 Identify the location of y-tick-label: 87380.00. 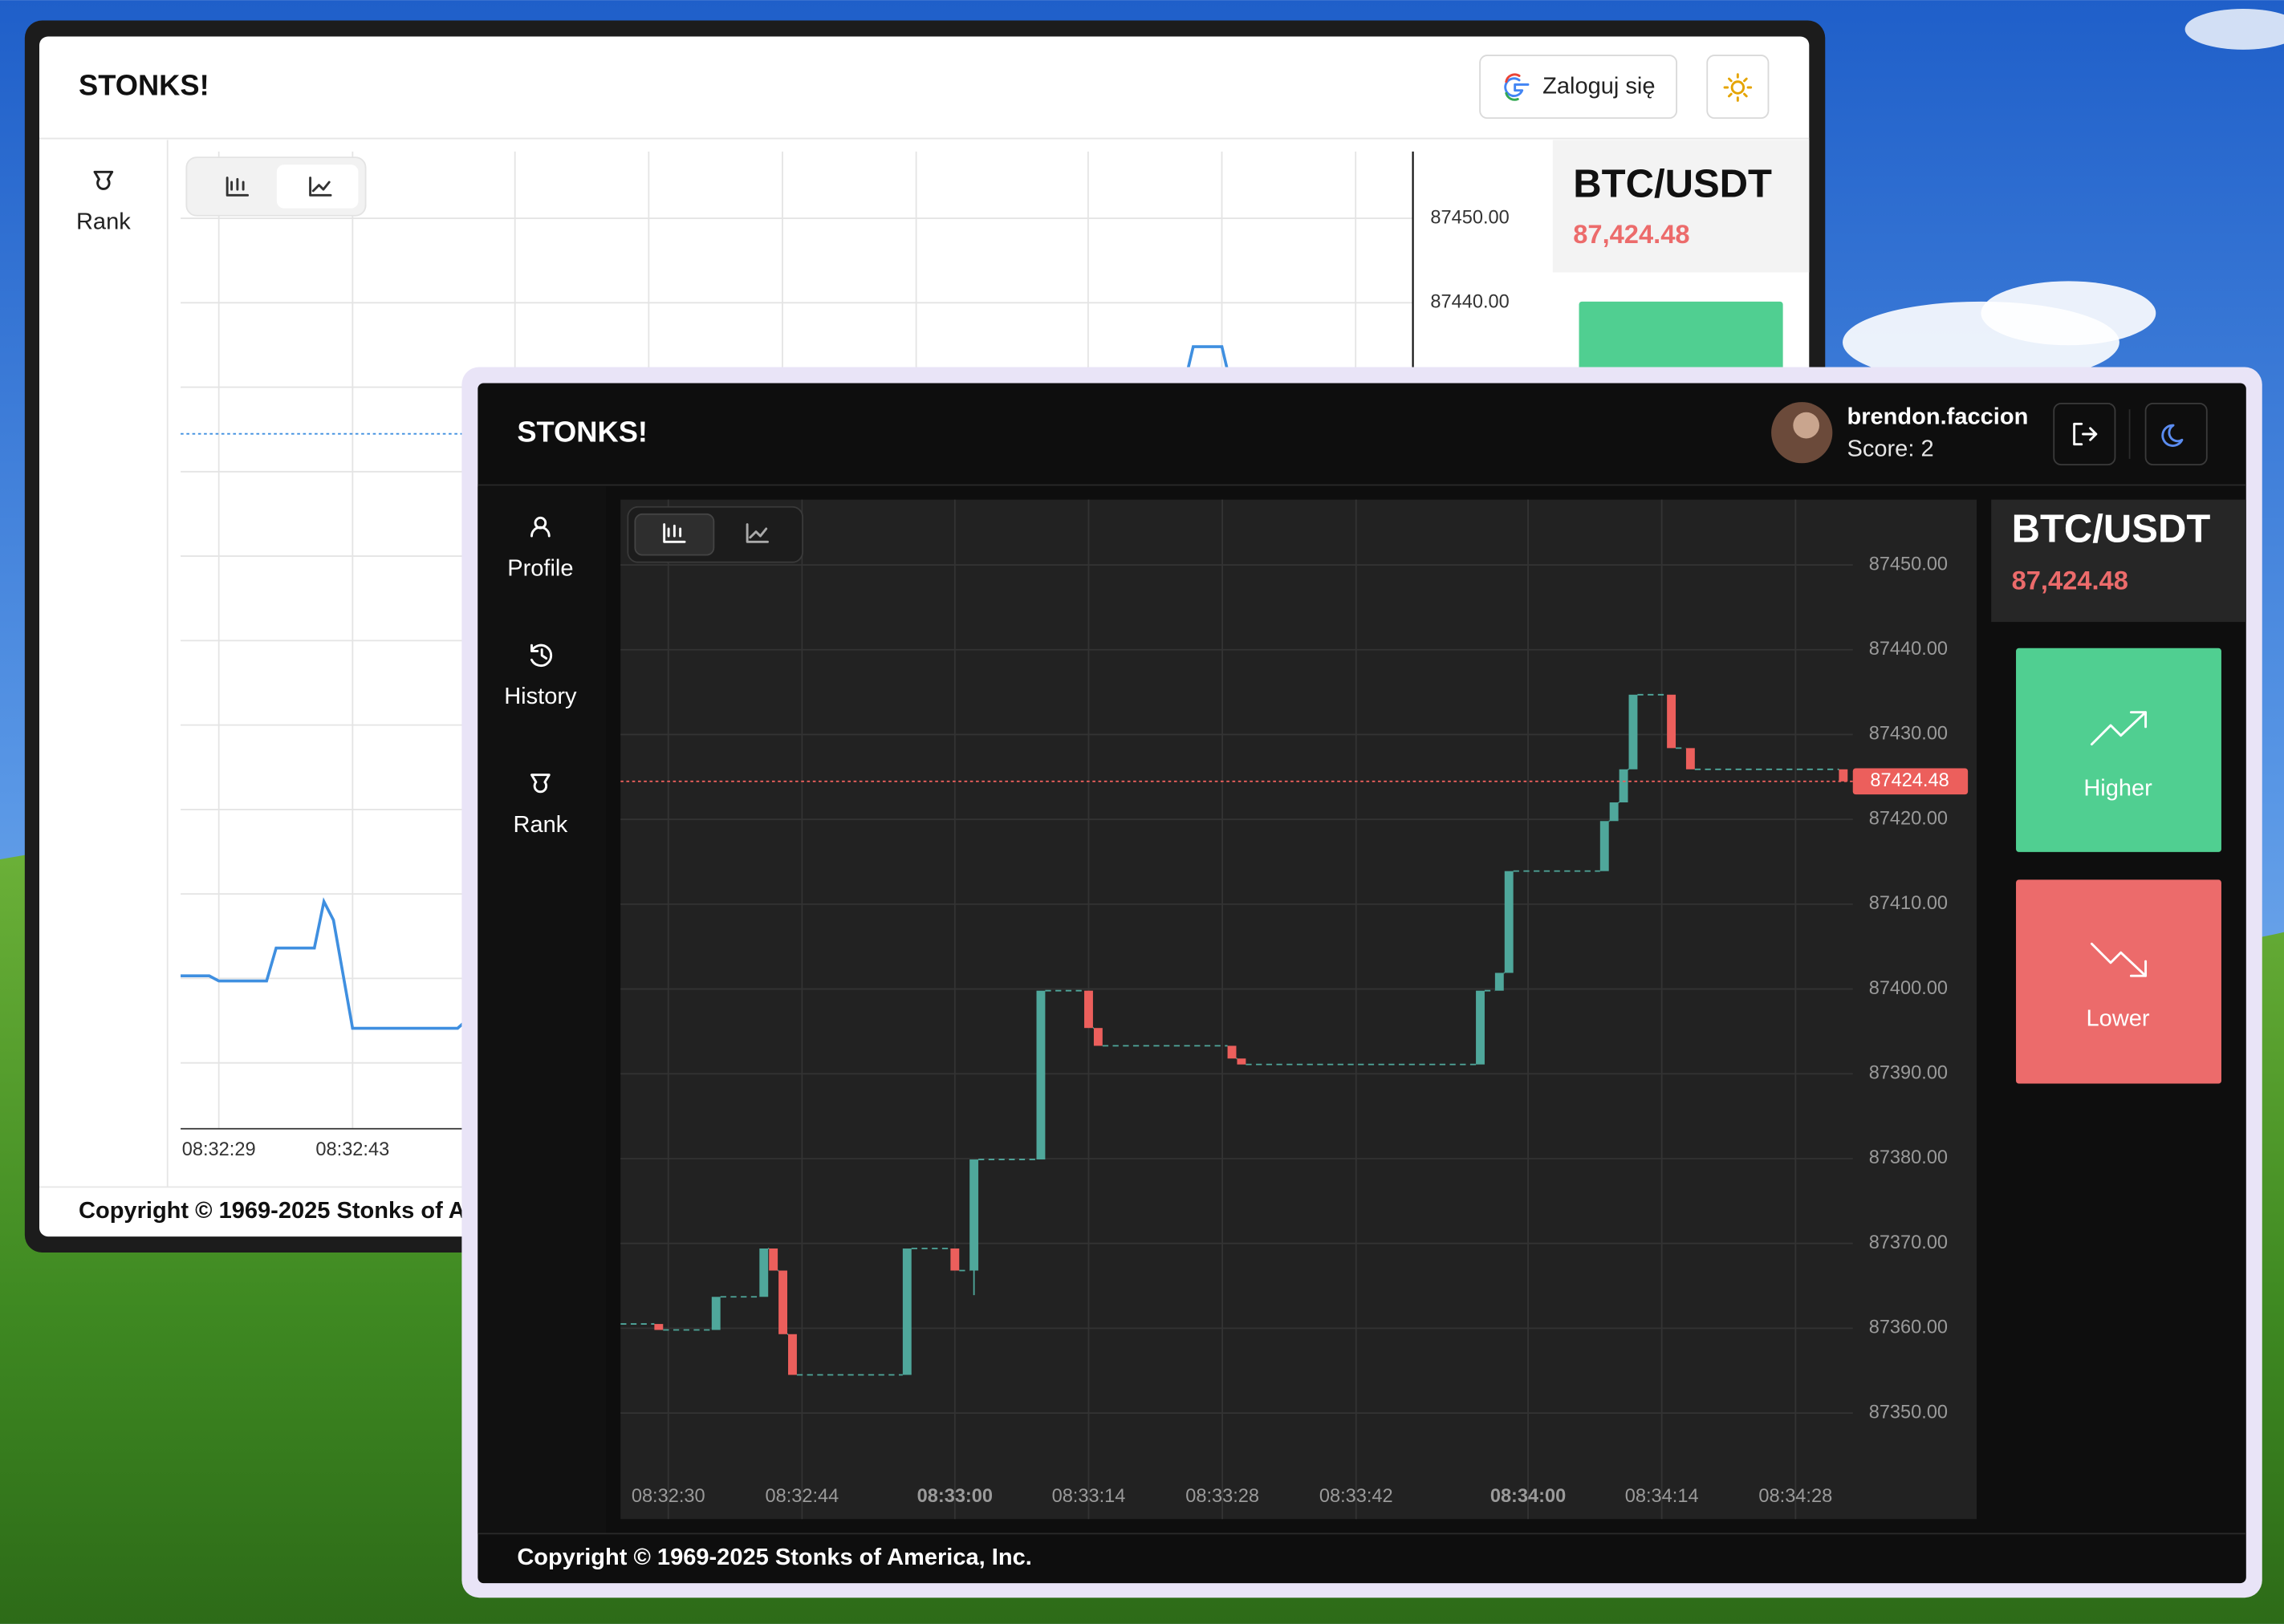
(1908, 1157).